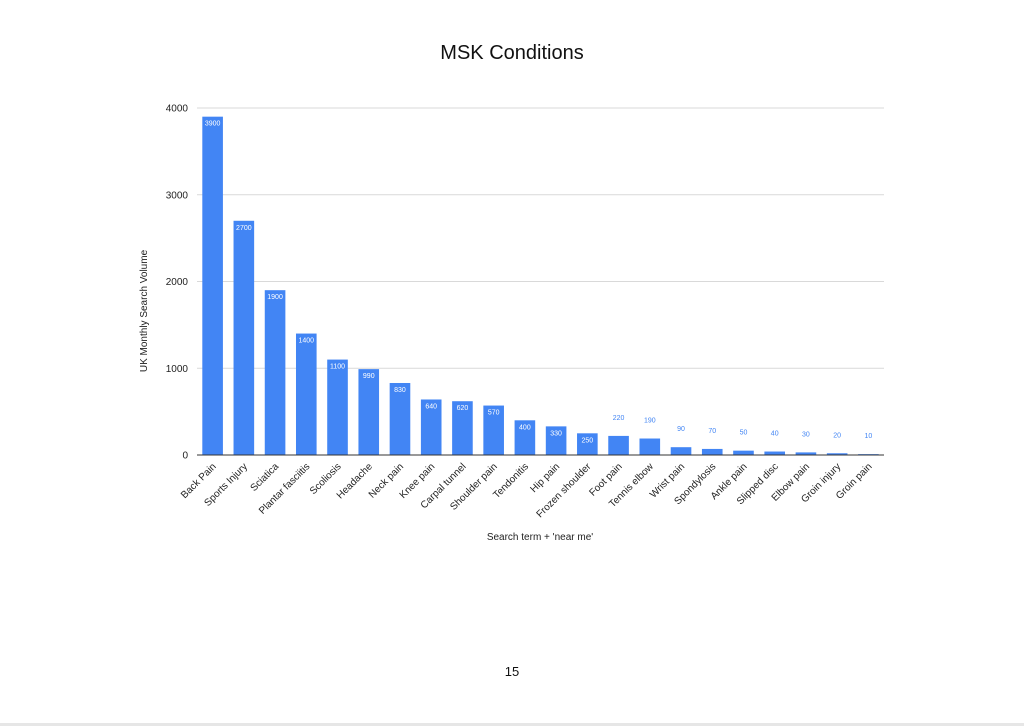 The width and height of the screenshot is (1024, 726). Describe the element at coordinates (540, 537) in the screenshot. I see `x-axis-label: Search term + 'near me'` at that location.